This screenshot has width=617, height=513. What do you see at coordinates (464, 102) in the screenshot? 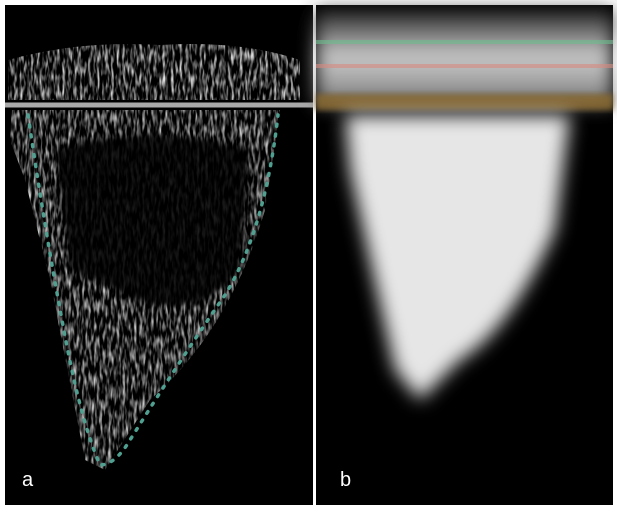
I see `baseline-band` at bounding box center [464, 102].